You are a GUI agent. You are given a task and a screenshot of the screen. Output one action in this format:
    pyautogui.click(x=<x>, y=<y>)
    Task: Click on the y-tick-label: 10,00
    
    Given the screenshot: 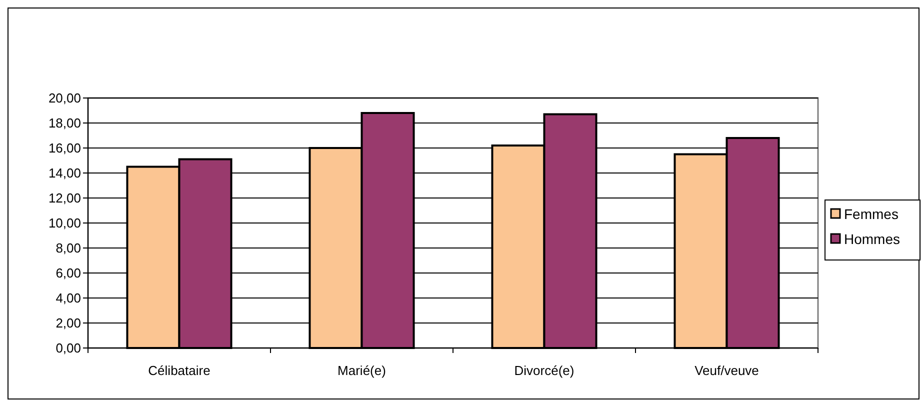 What is the action you would take?
    pyautogui.click(x=64, y=223)
    